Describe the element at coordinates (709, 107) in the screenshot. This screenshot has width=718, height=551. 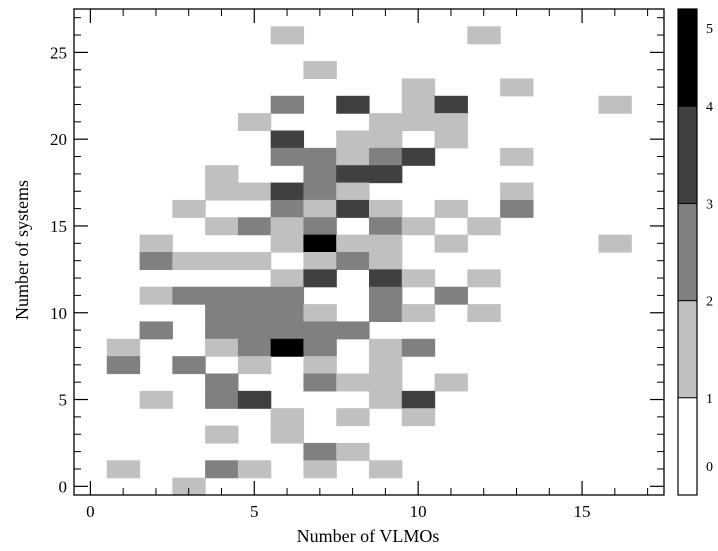
I see `colorbar-tick-label: 4` at that location.